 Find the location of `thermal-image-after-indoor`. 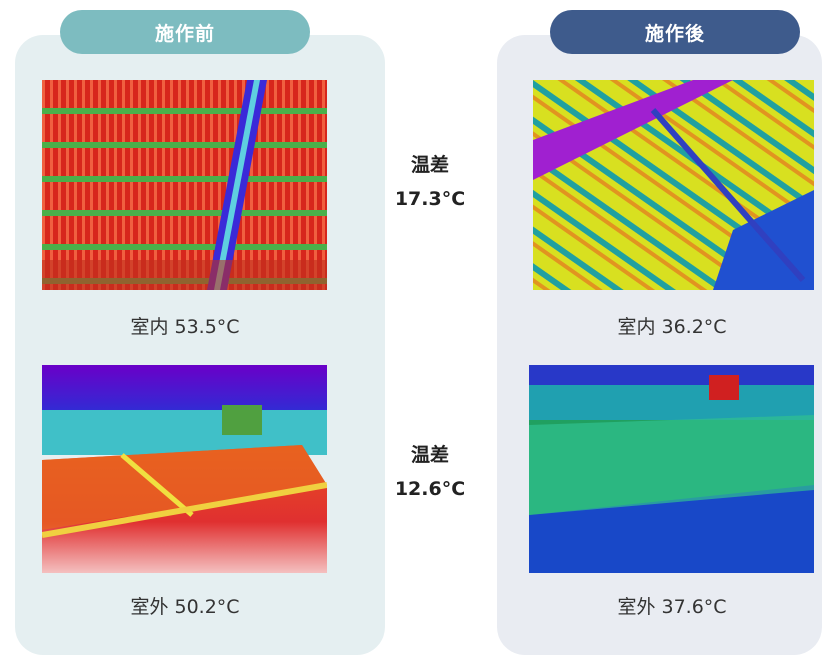

thermal-image-after-indoor is located at coordinates (673, 185).